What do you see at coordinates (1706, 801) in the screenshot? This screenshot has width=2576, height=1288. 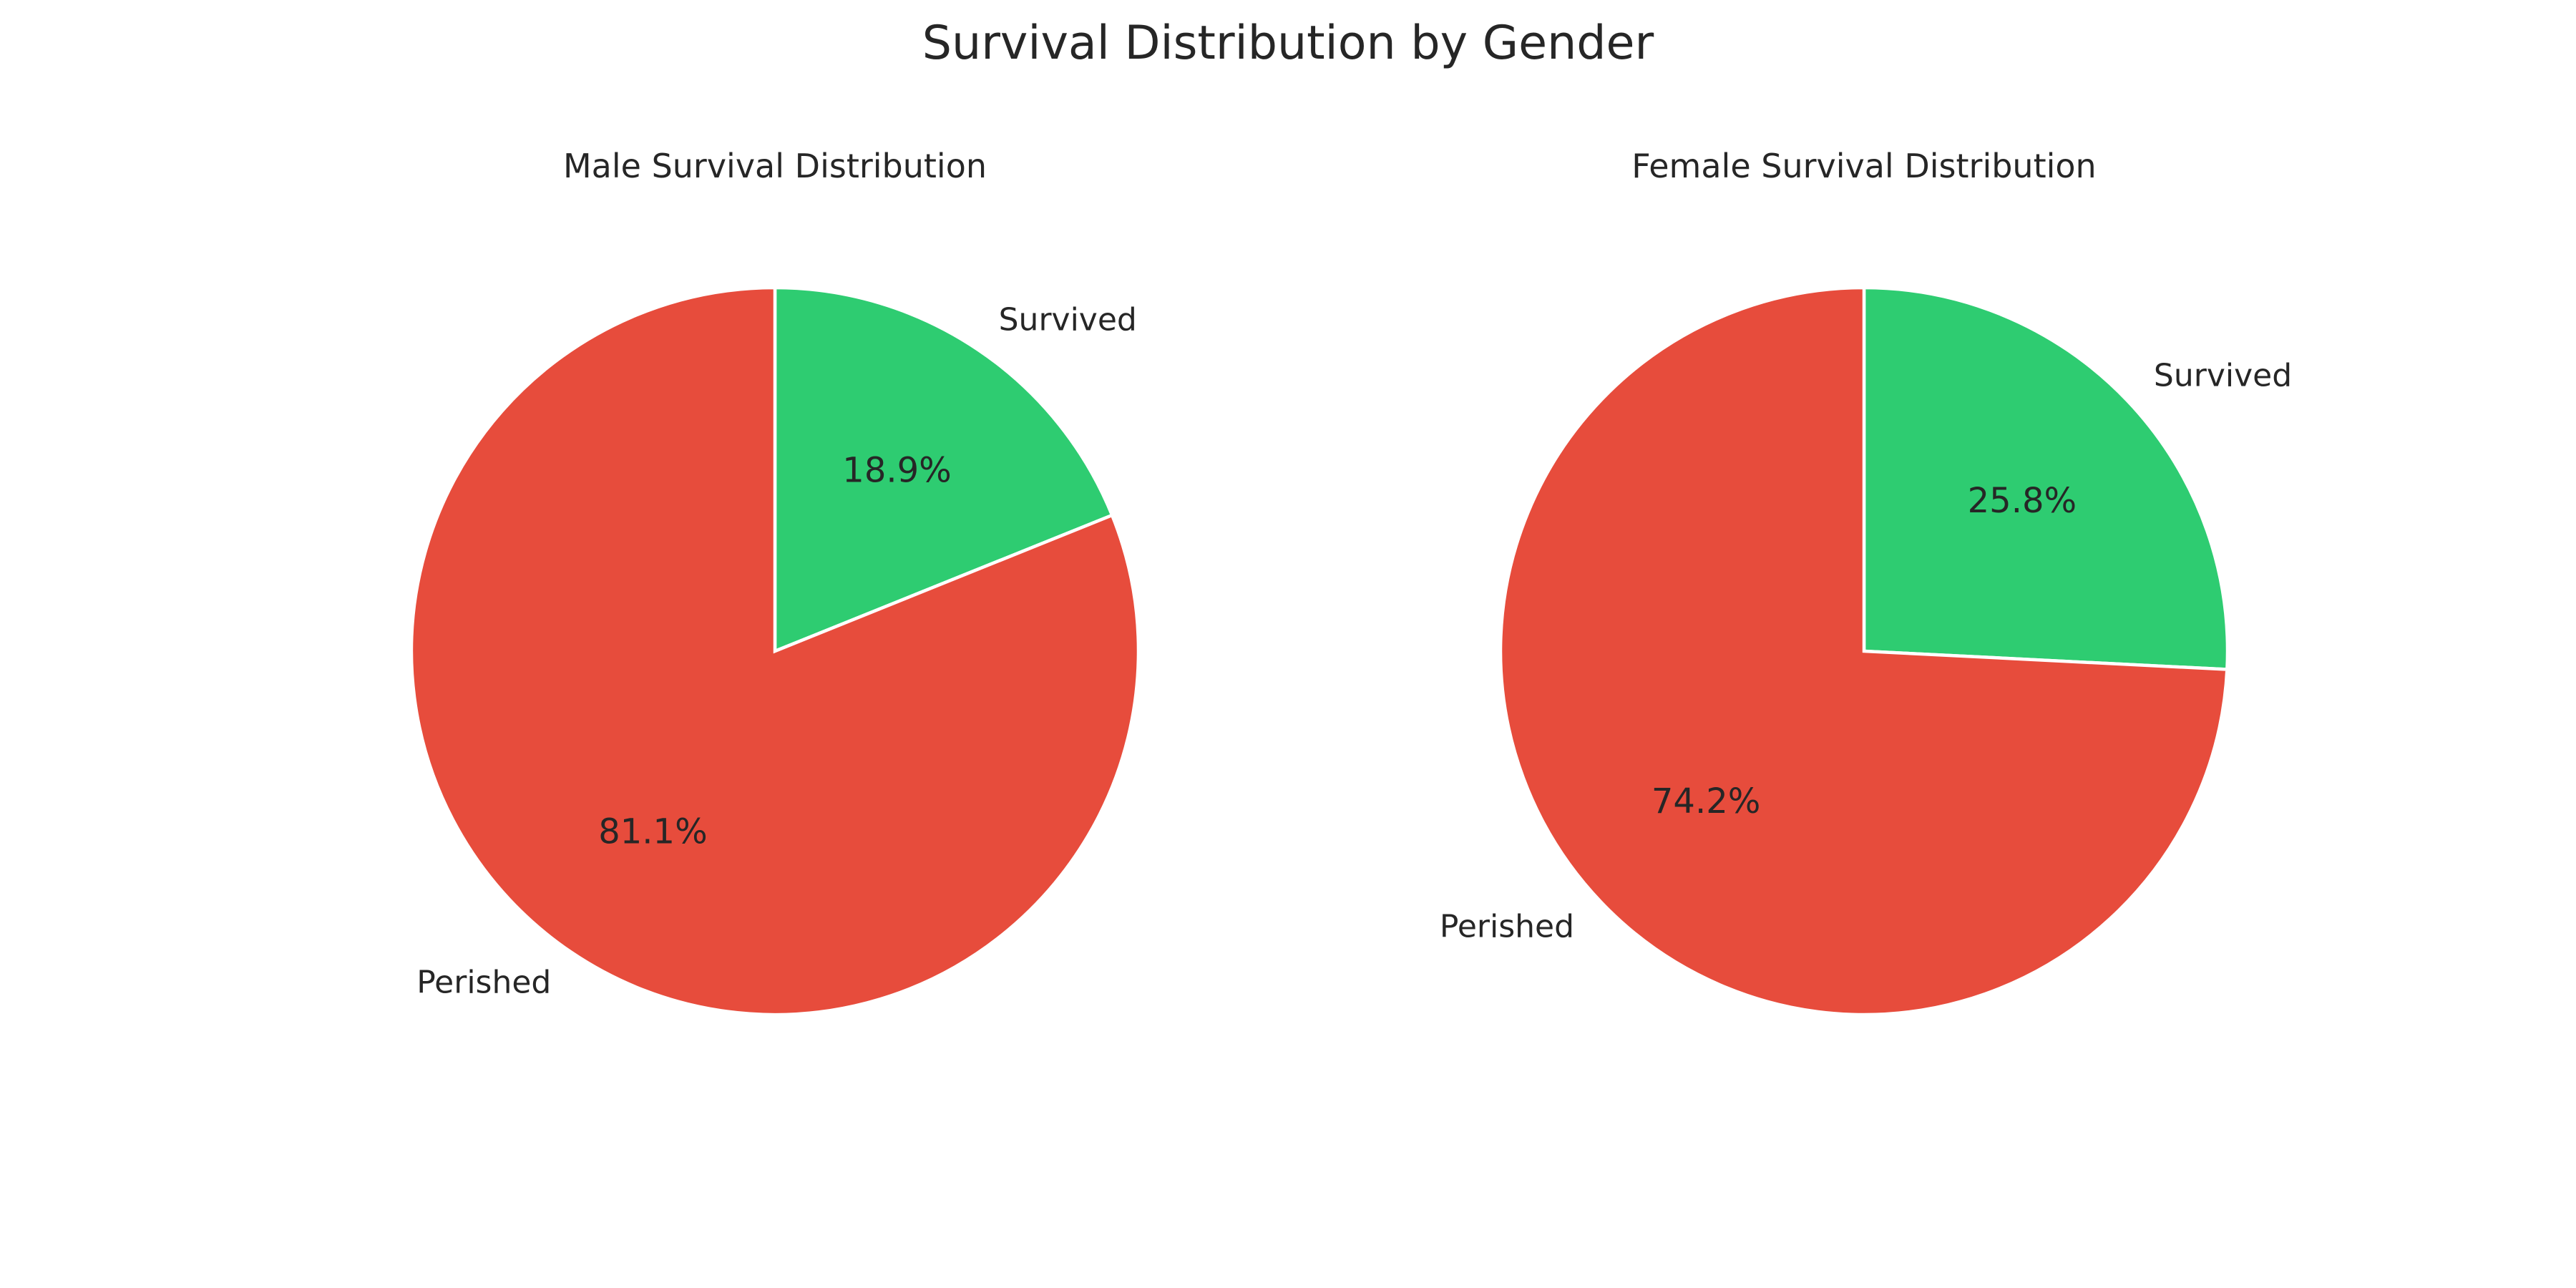 I see `slice-value-label-female-perished: 74.2%` at bounding box center [1706, 801].